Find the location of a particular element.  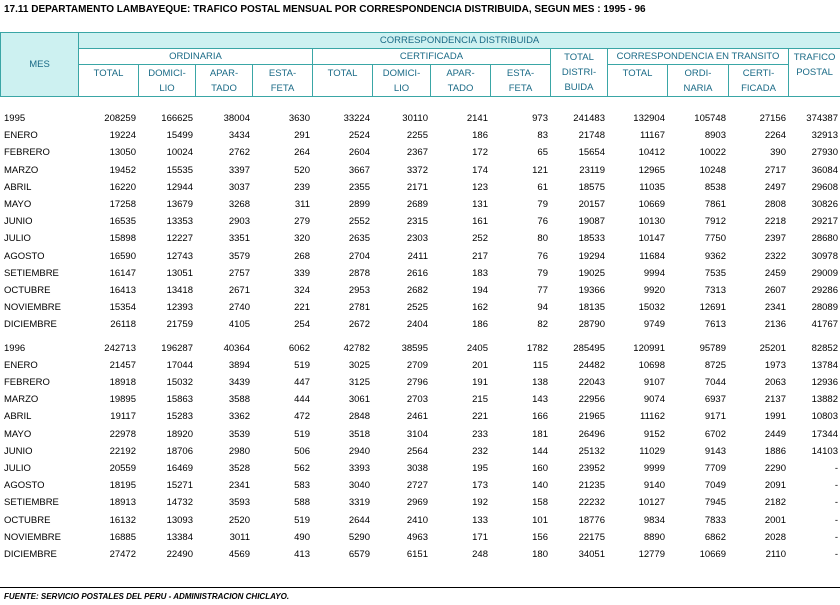

cell: 268 is located at coordinates (302, 256).